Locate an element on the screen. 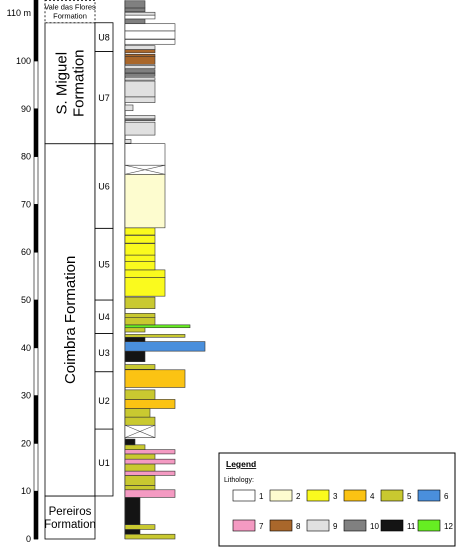  axis-tick-label: 80 is located at coordinates (26, 157).